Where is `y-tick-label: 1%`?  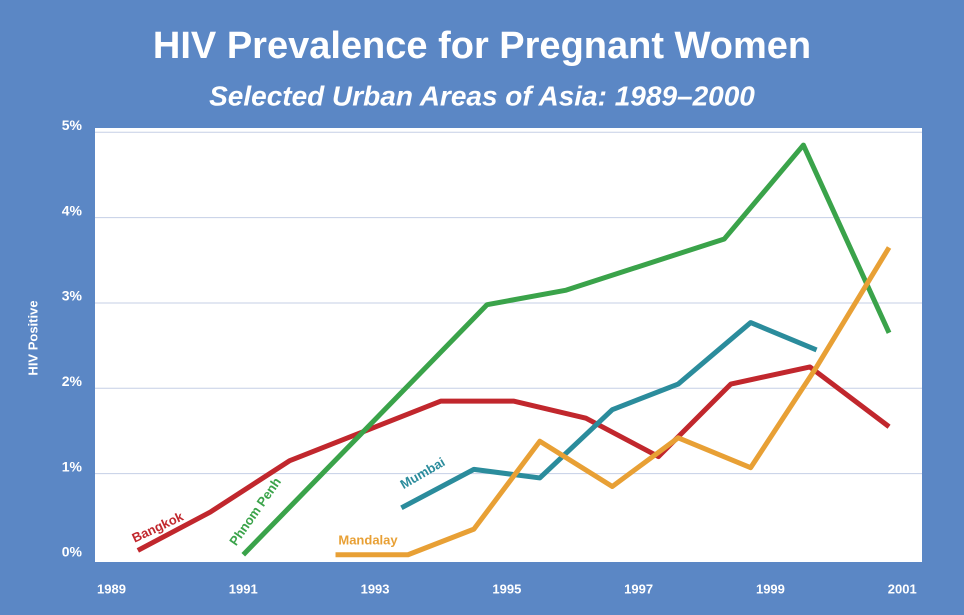 y-tick-label: 1% is located at coordinates (72, 466).